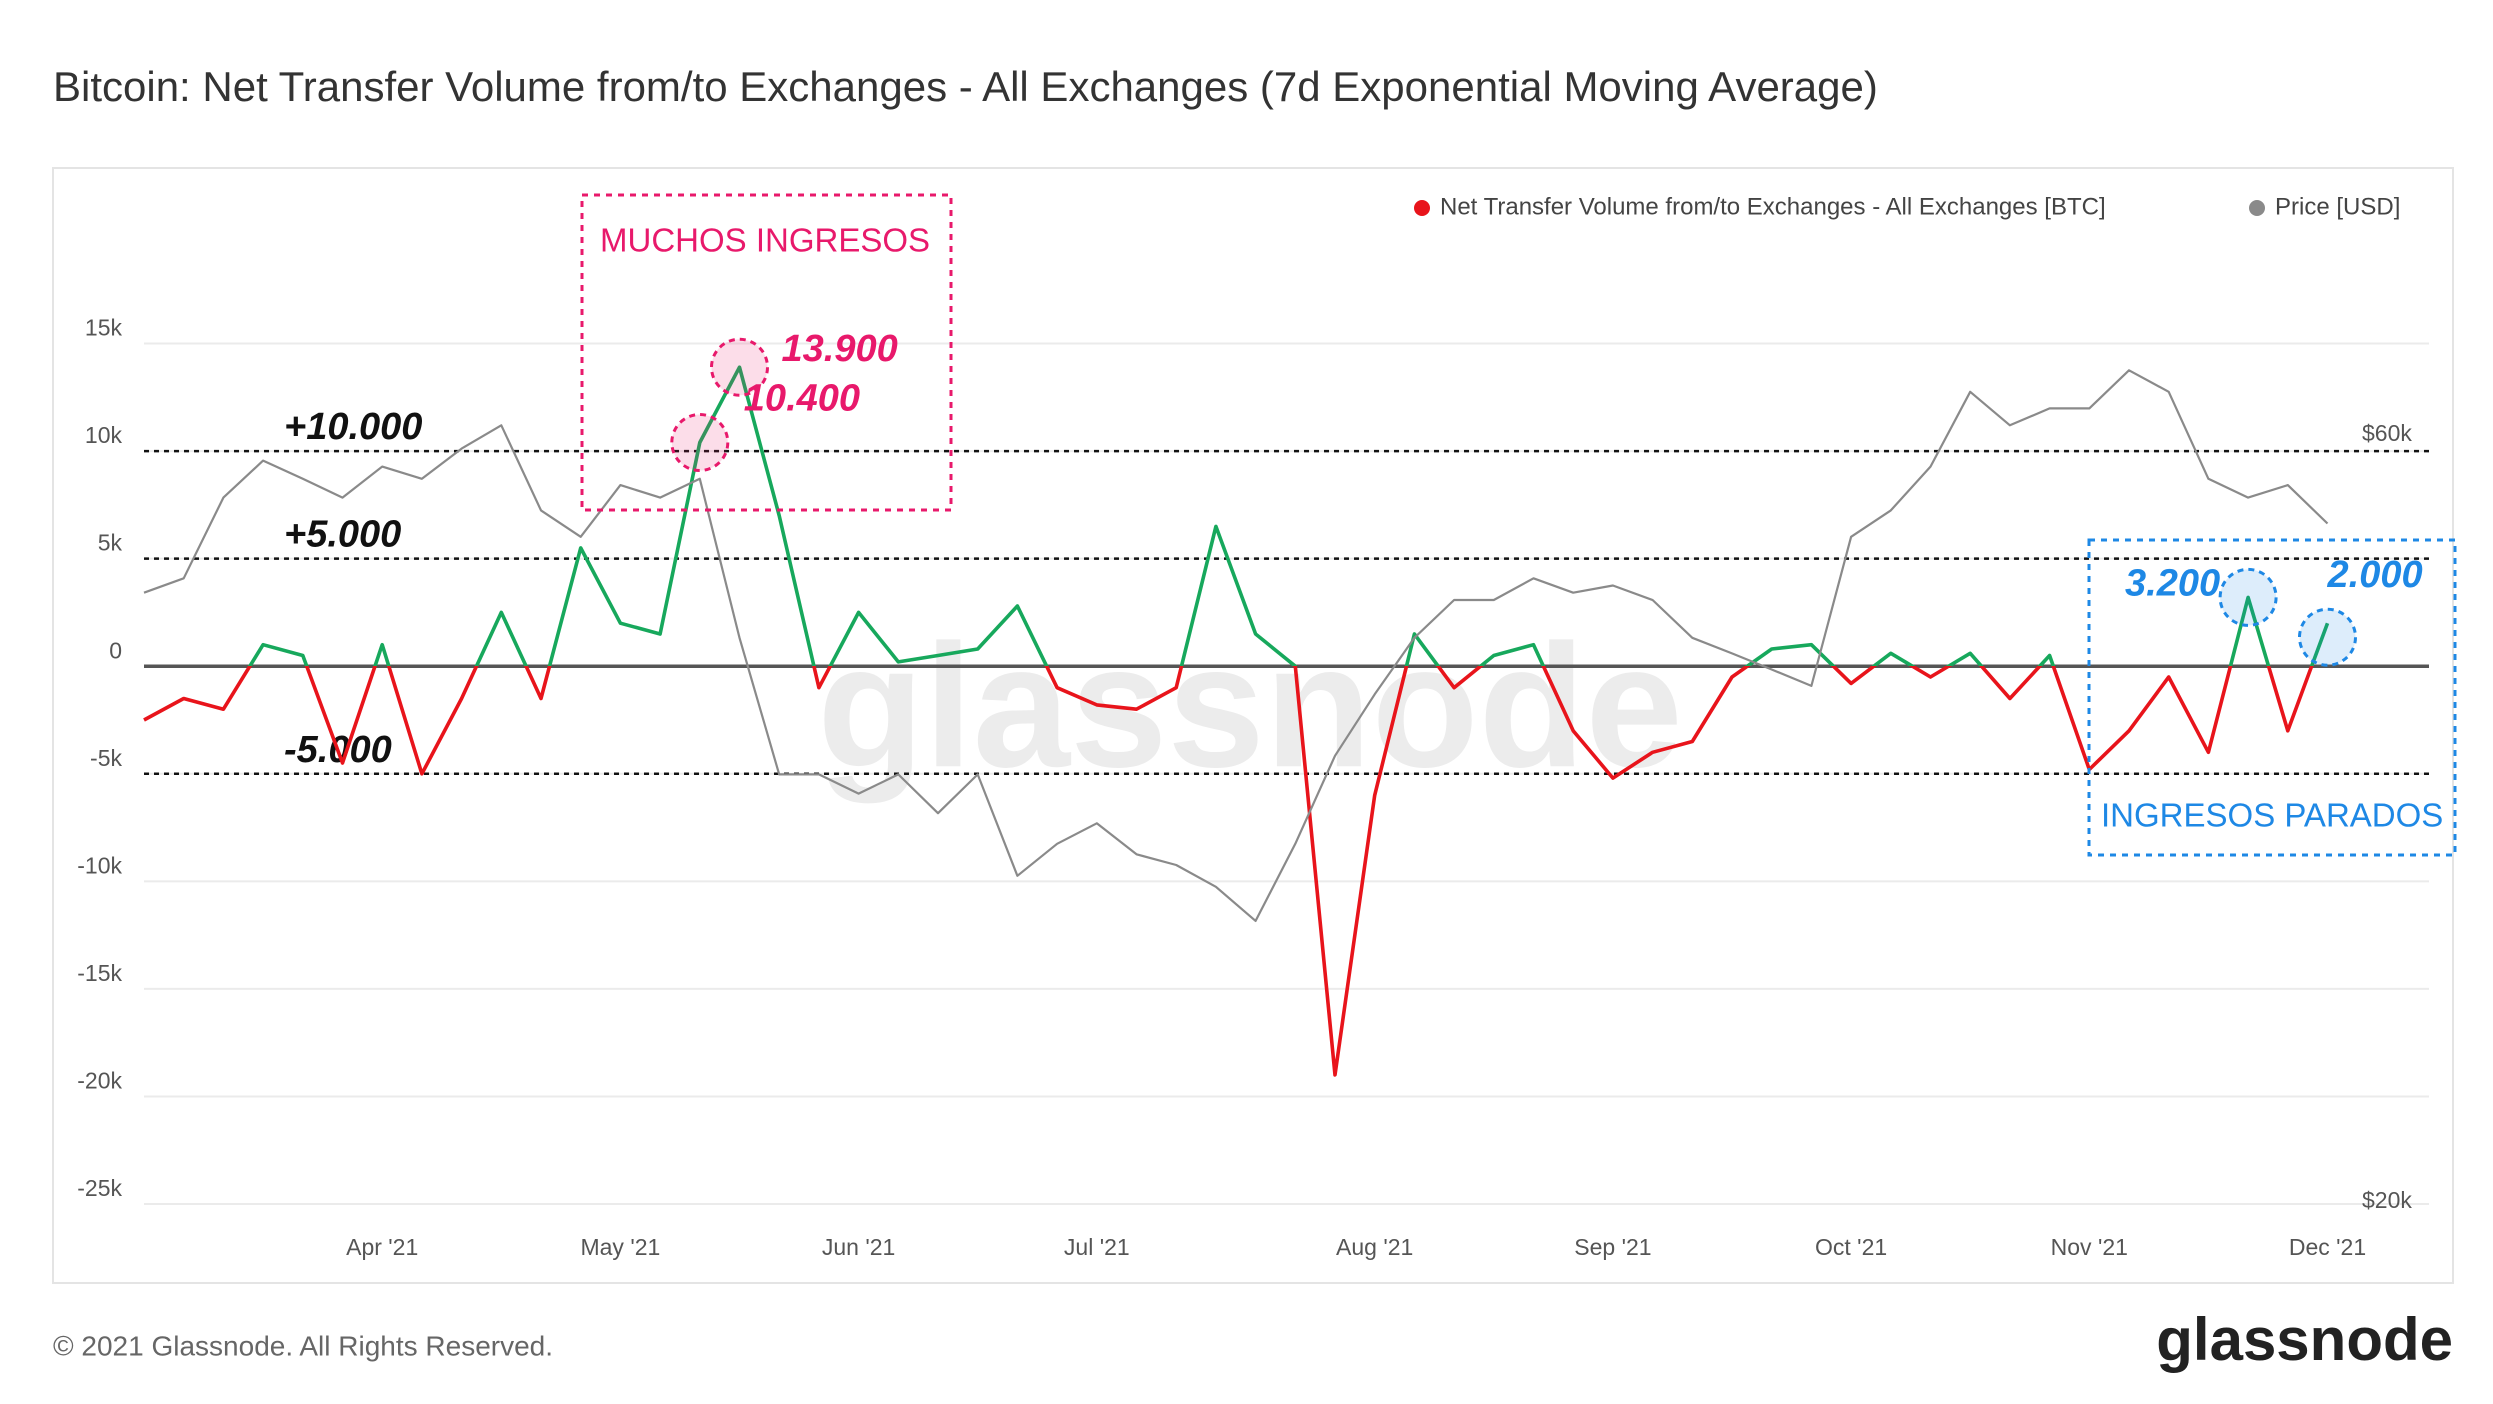 The width and height of the screenshot is (2493, 1404). I want to click on reference-label: +10.000, so click(353, 427).